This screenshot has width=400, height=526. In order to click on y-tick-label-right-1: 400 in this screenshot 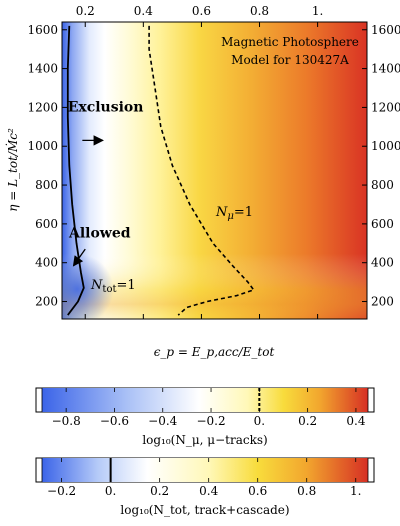, I will do `click(382, 263)`.